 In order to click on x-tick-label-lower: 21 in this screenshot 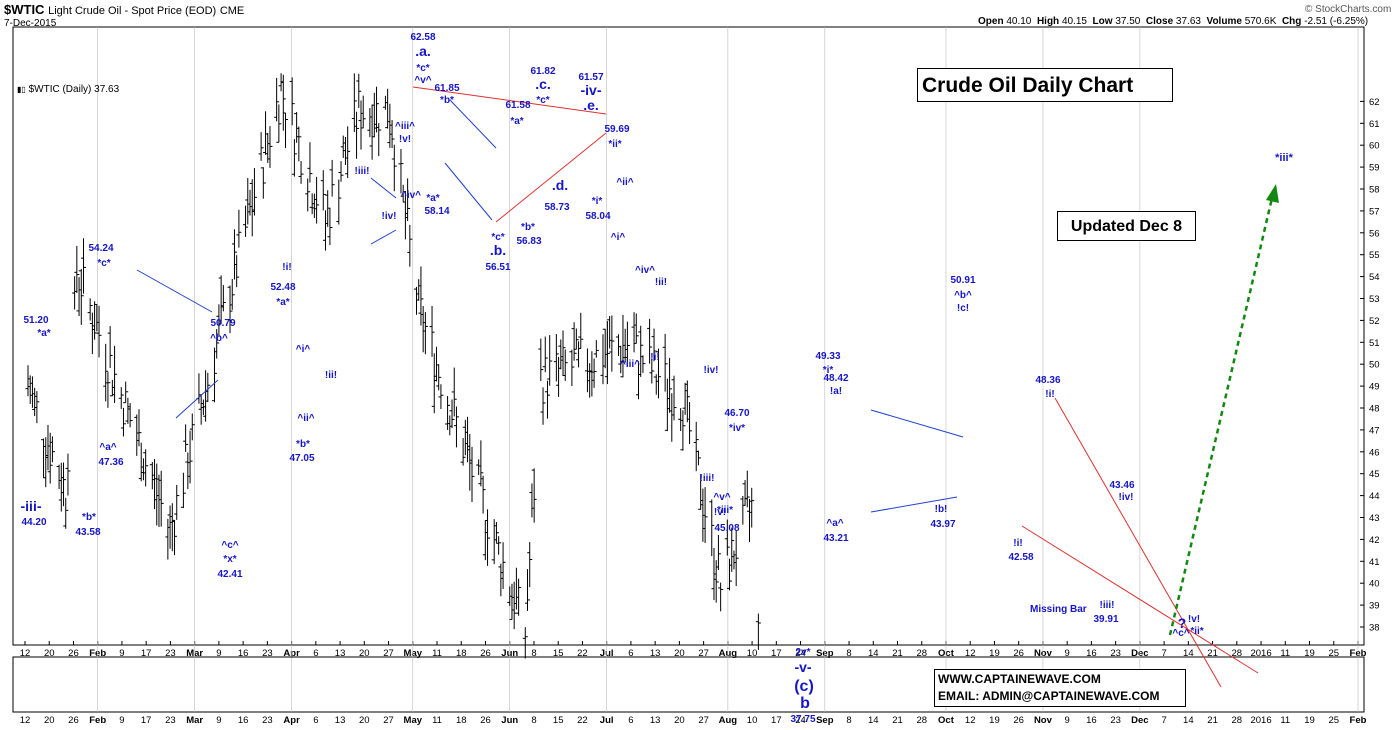, I will do `click(897, 720)`.